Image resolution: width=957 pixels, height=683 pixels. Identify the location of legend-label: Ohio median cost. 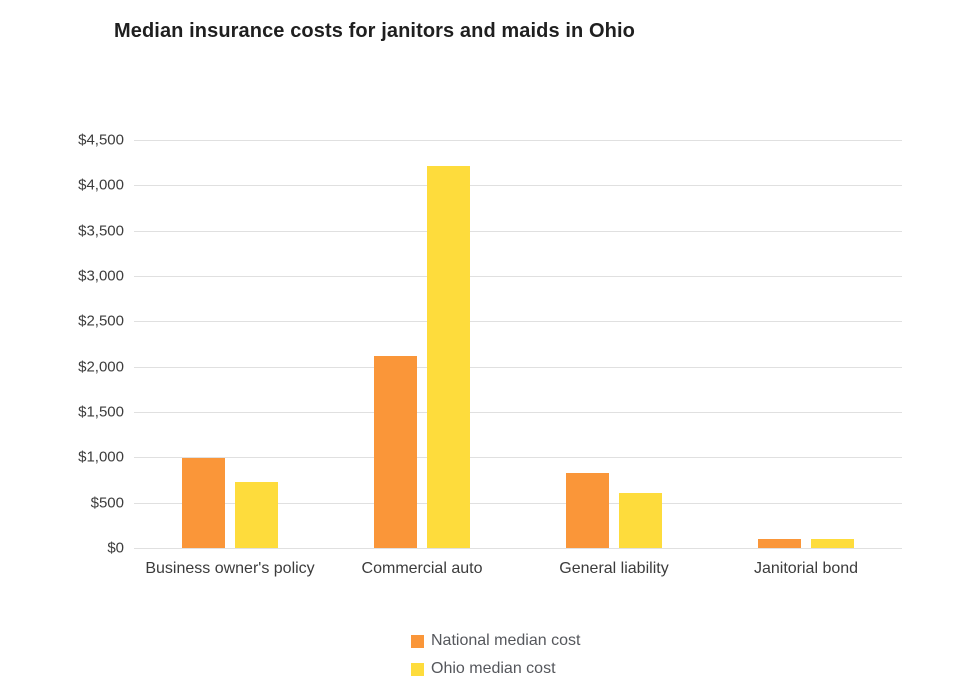
(493, 668).